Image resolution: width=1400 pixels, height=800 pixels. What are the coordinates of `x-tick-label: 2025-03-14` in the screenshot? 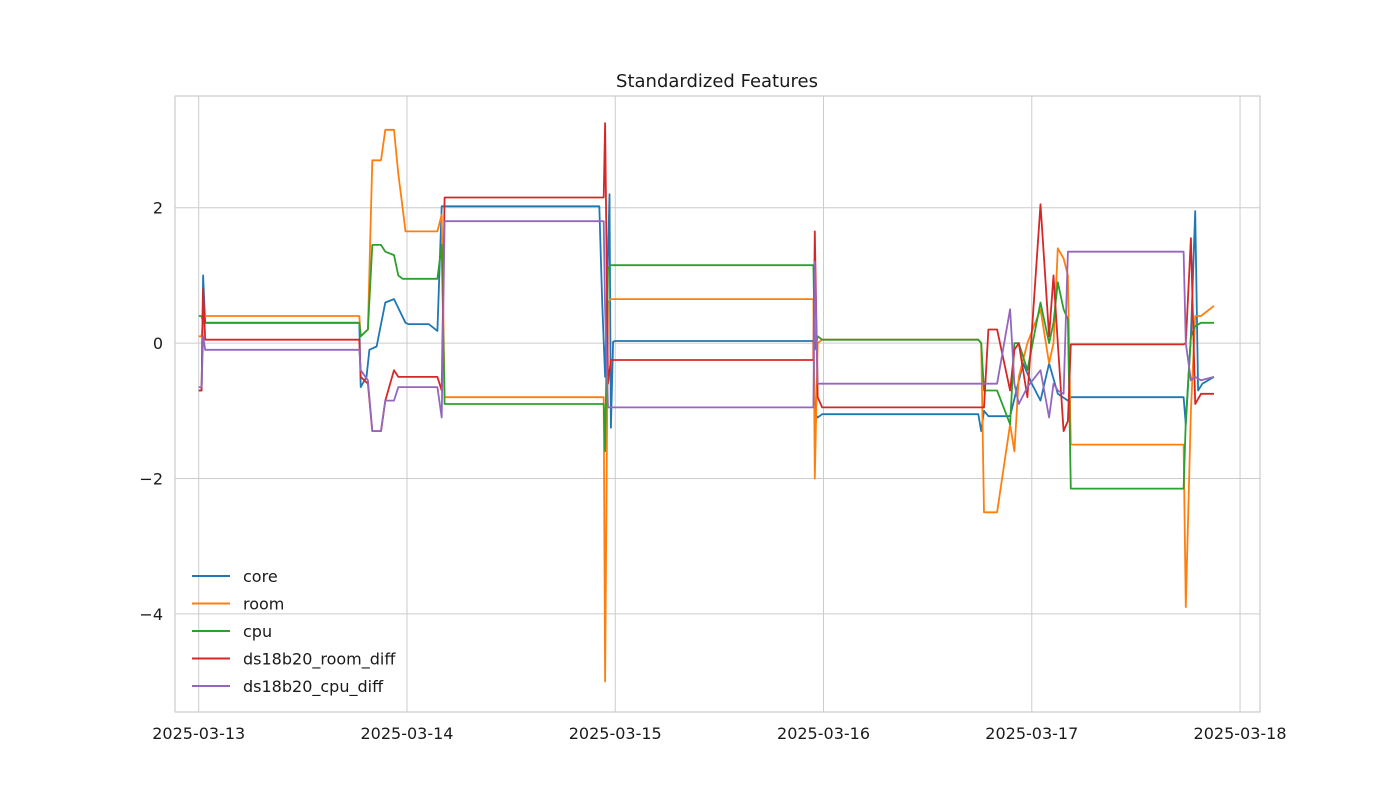 It's located at (406, 733).